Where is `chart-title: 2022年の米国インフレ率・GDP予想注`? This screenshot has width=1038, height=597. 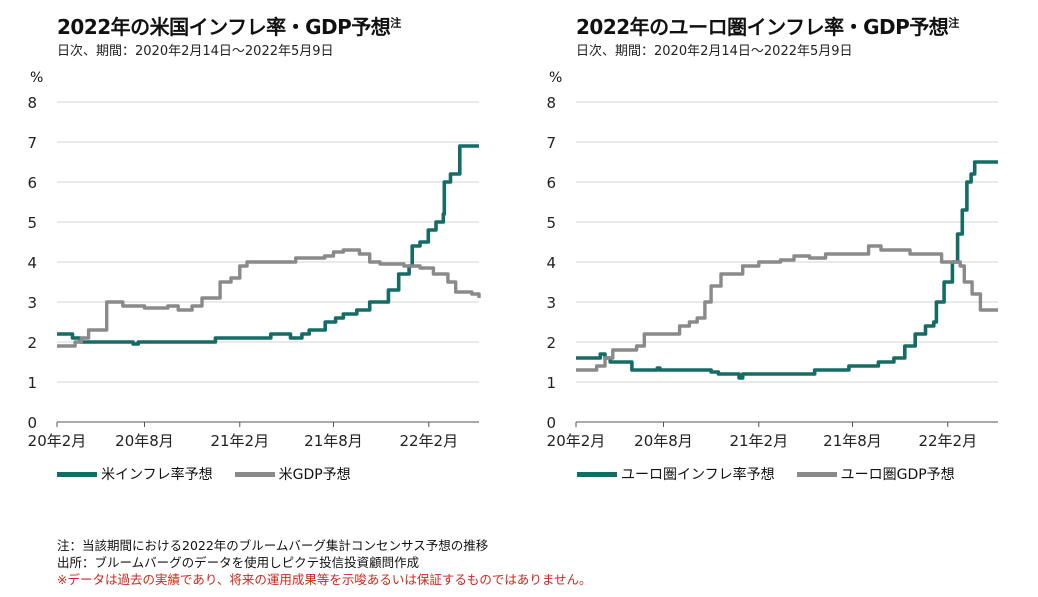 chart-title: 2022年の米国インフレ率・GDP予想注 is located at coordinates (229, 27).